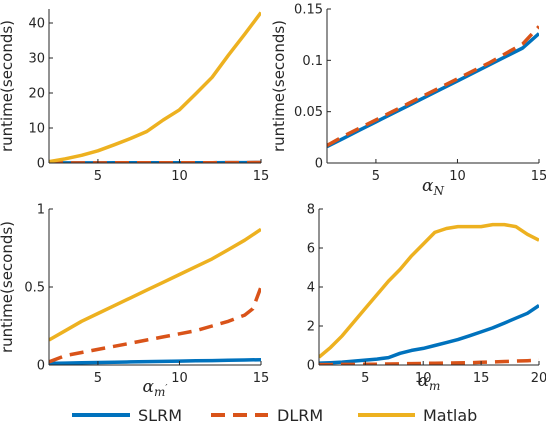  I want to click on y-tick-label: 8, so click(311, 210).